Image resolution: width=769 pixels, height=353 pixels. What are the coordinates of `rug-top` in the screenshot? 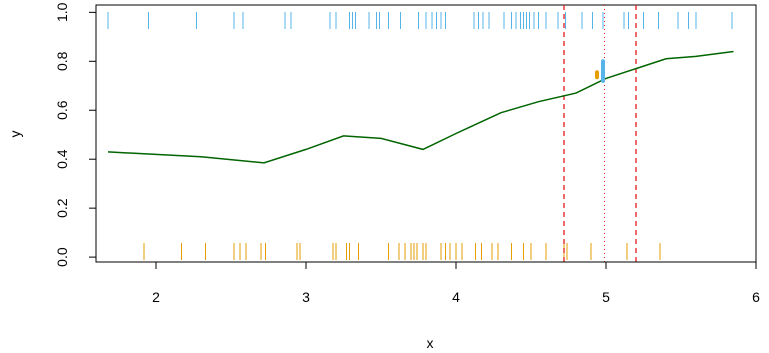 It's located at (420, 20).